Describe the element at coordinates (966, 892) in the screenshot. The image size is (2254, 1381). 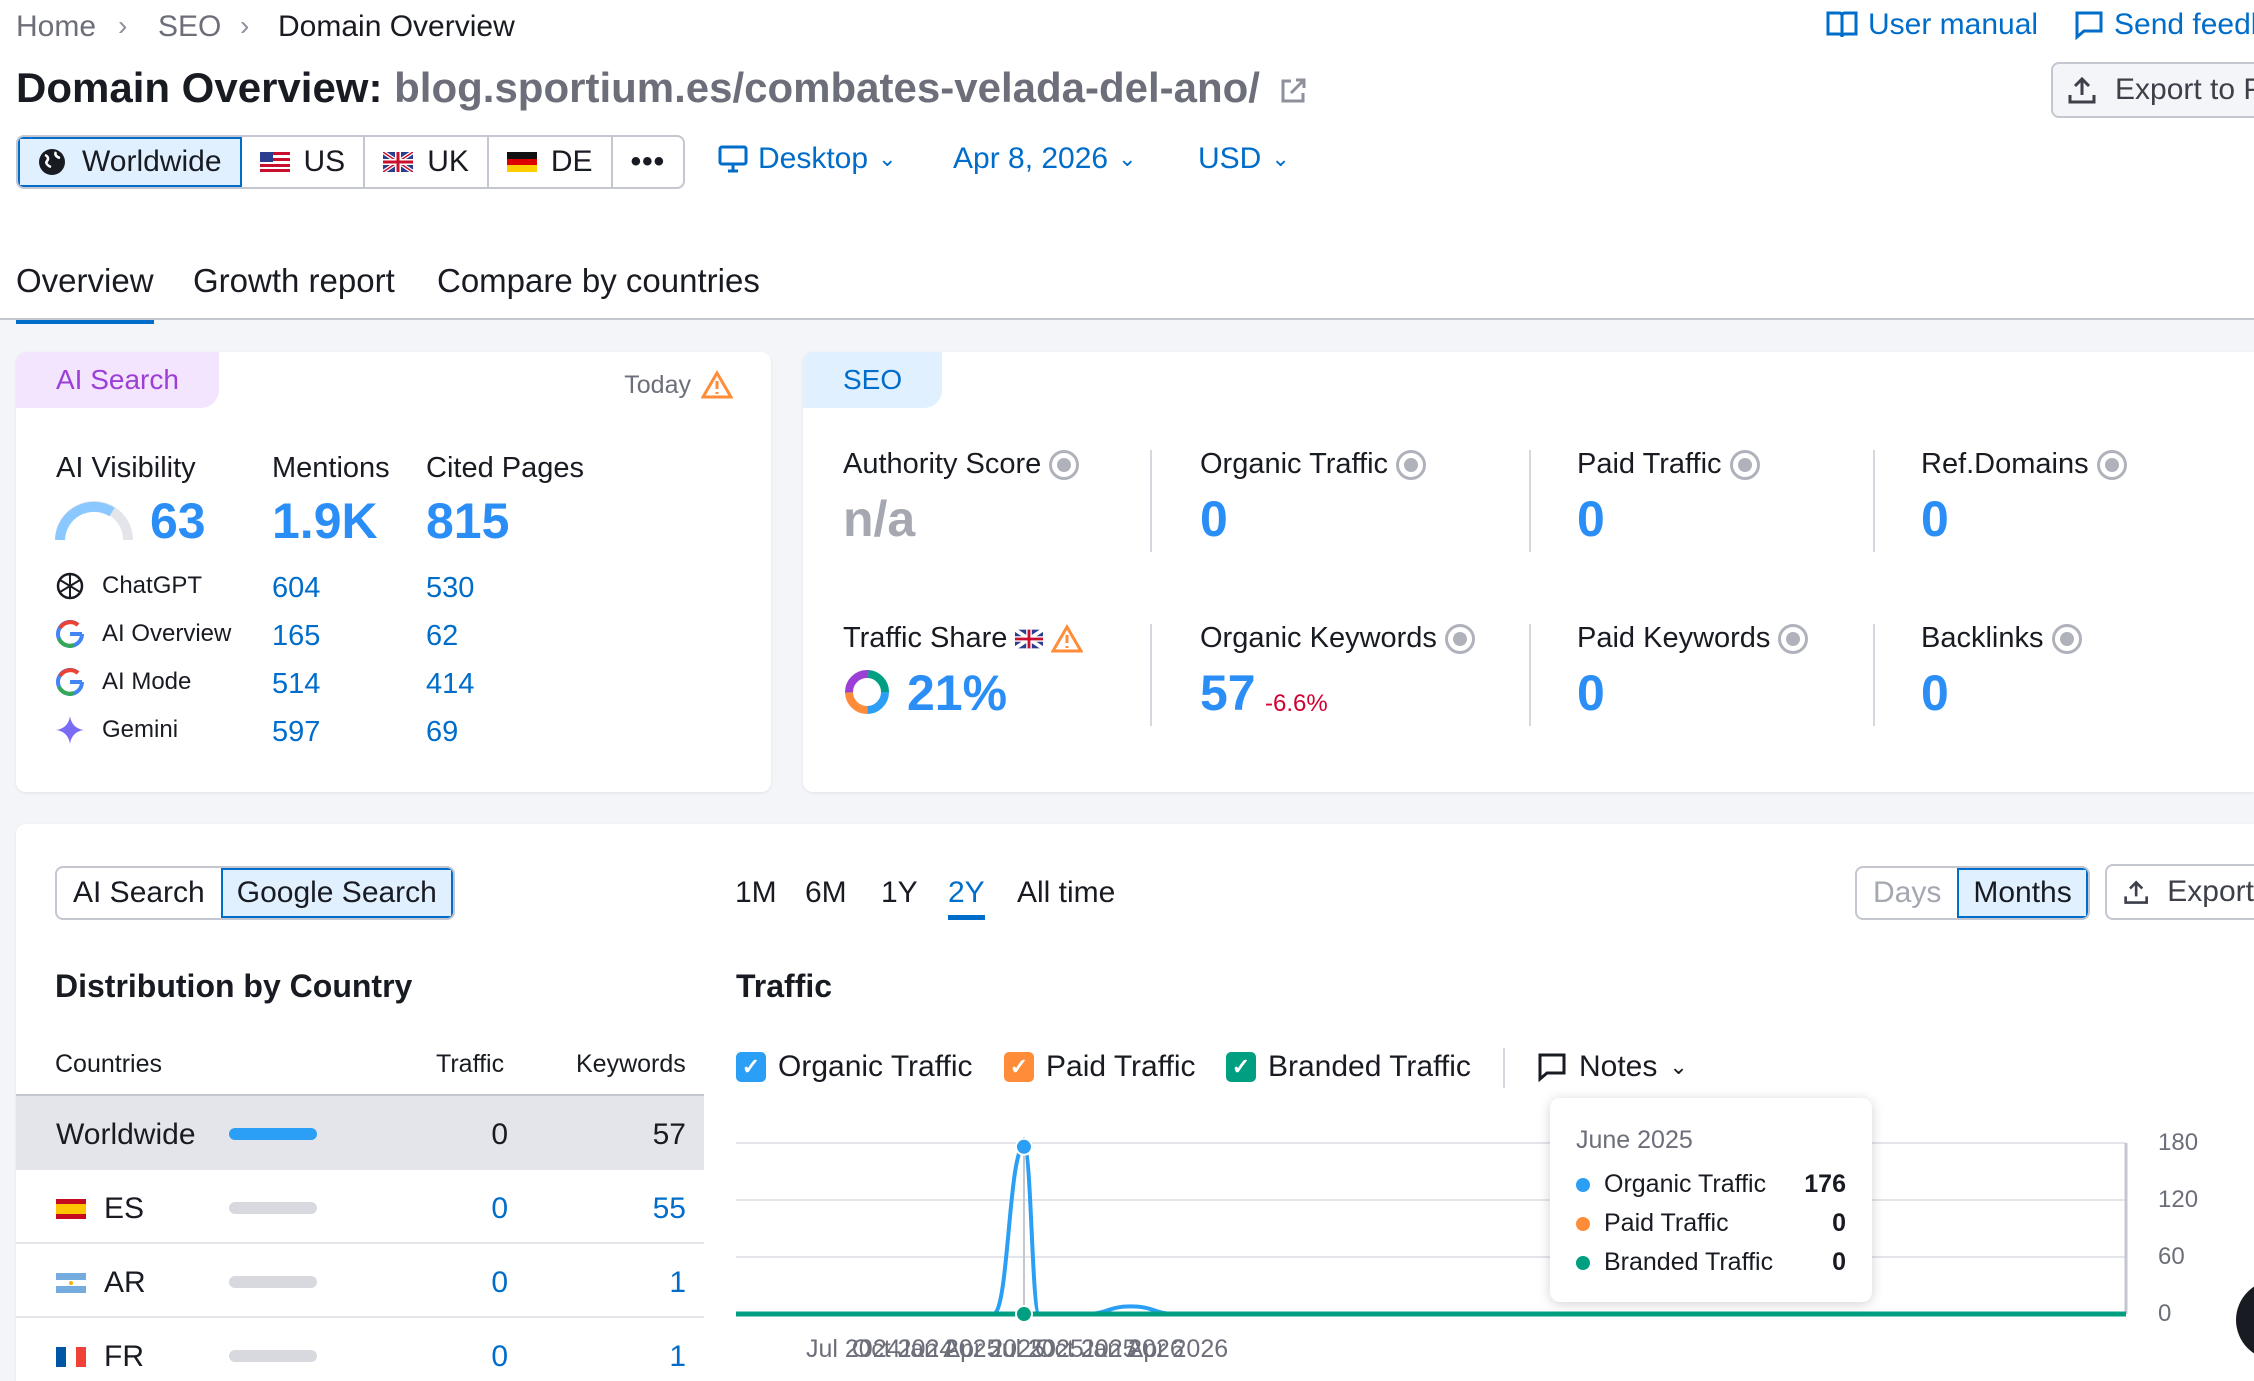
I see `period-2y: 2Y` at that location.